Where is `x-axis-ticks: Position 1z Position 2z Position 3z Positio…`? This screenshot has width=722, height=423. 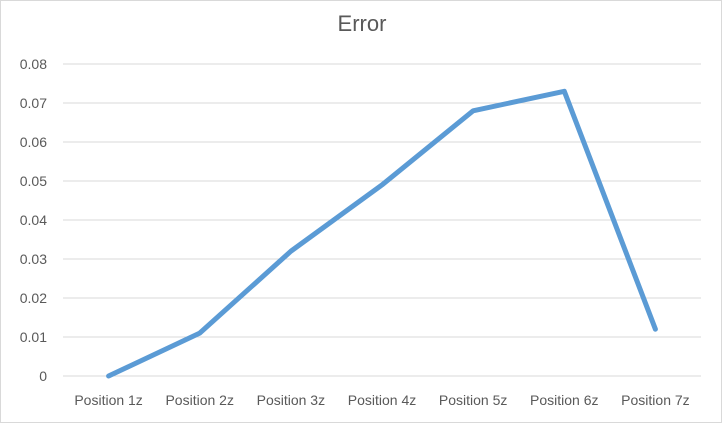 x-axis-ticks: Position 1z Position 2z Position 3z Positio… is located at coordinates (381, 400).